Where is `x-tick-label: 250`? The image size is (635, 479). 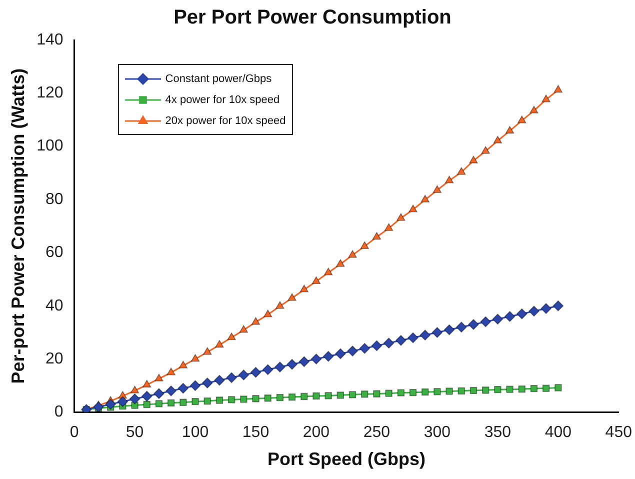 x-tick-label: 250 is located at coordinates (376, 433).